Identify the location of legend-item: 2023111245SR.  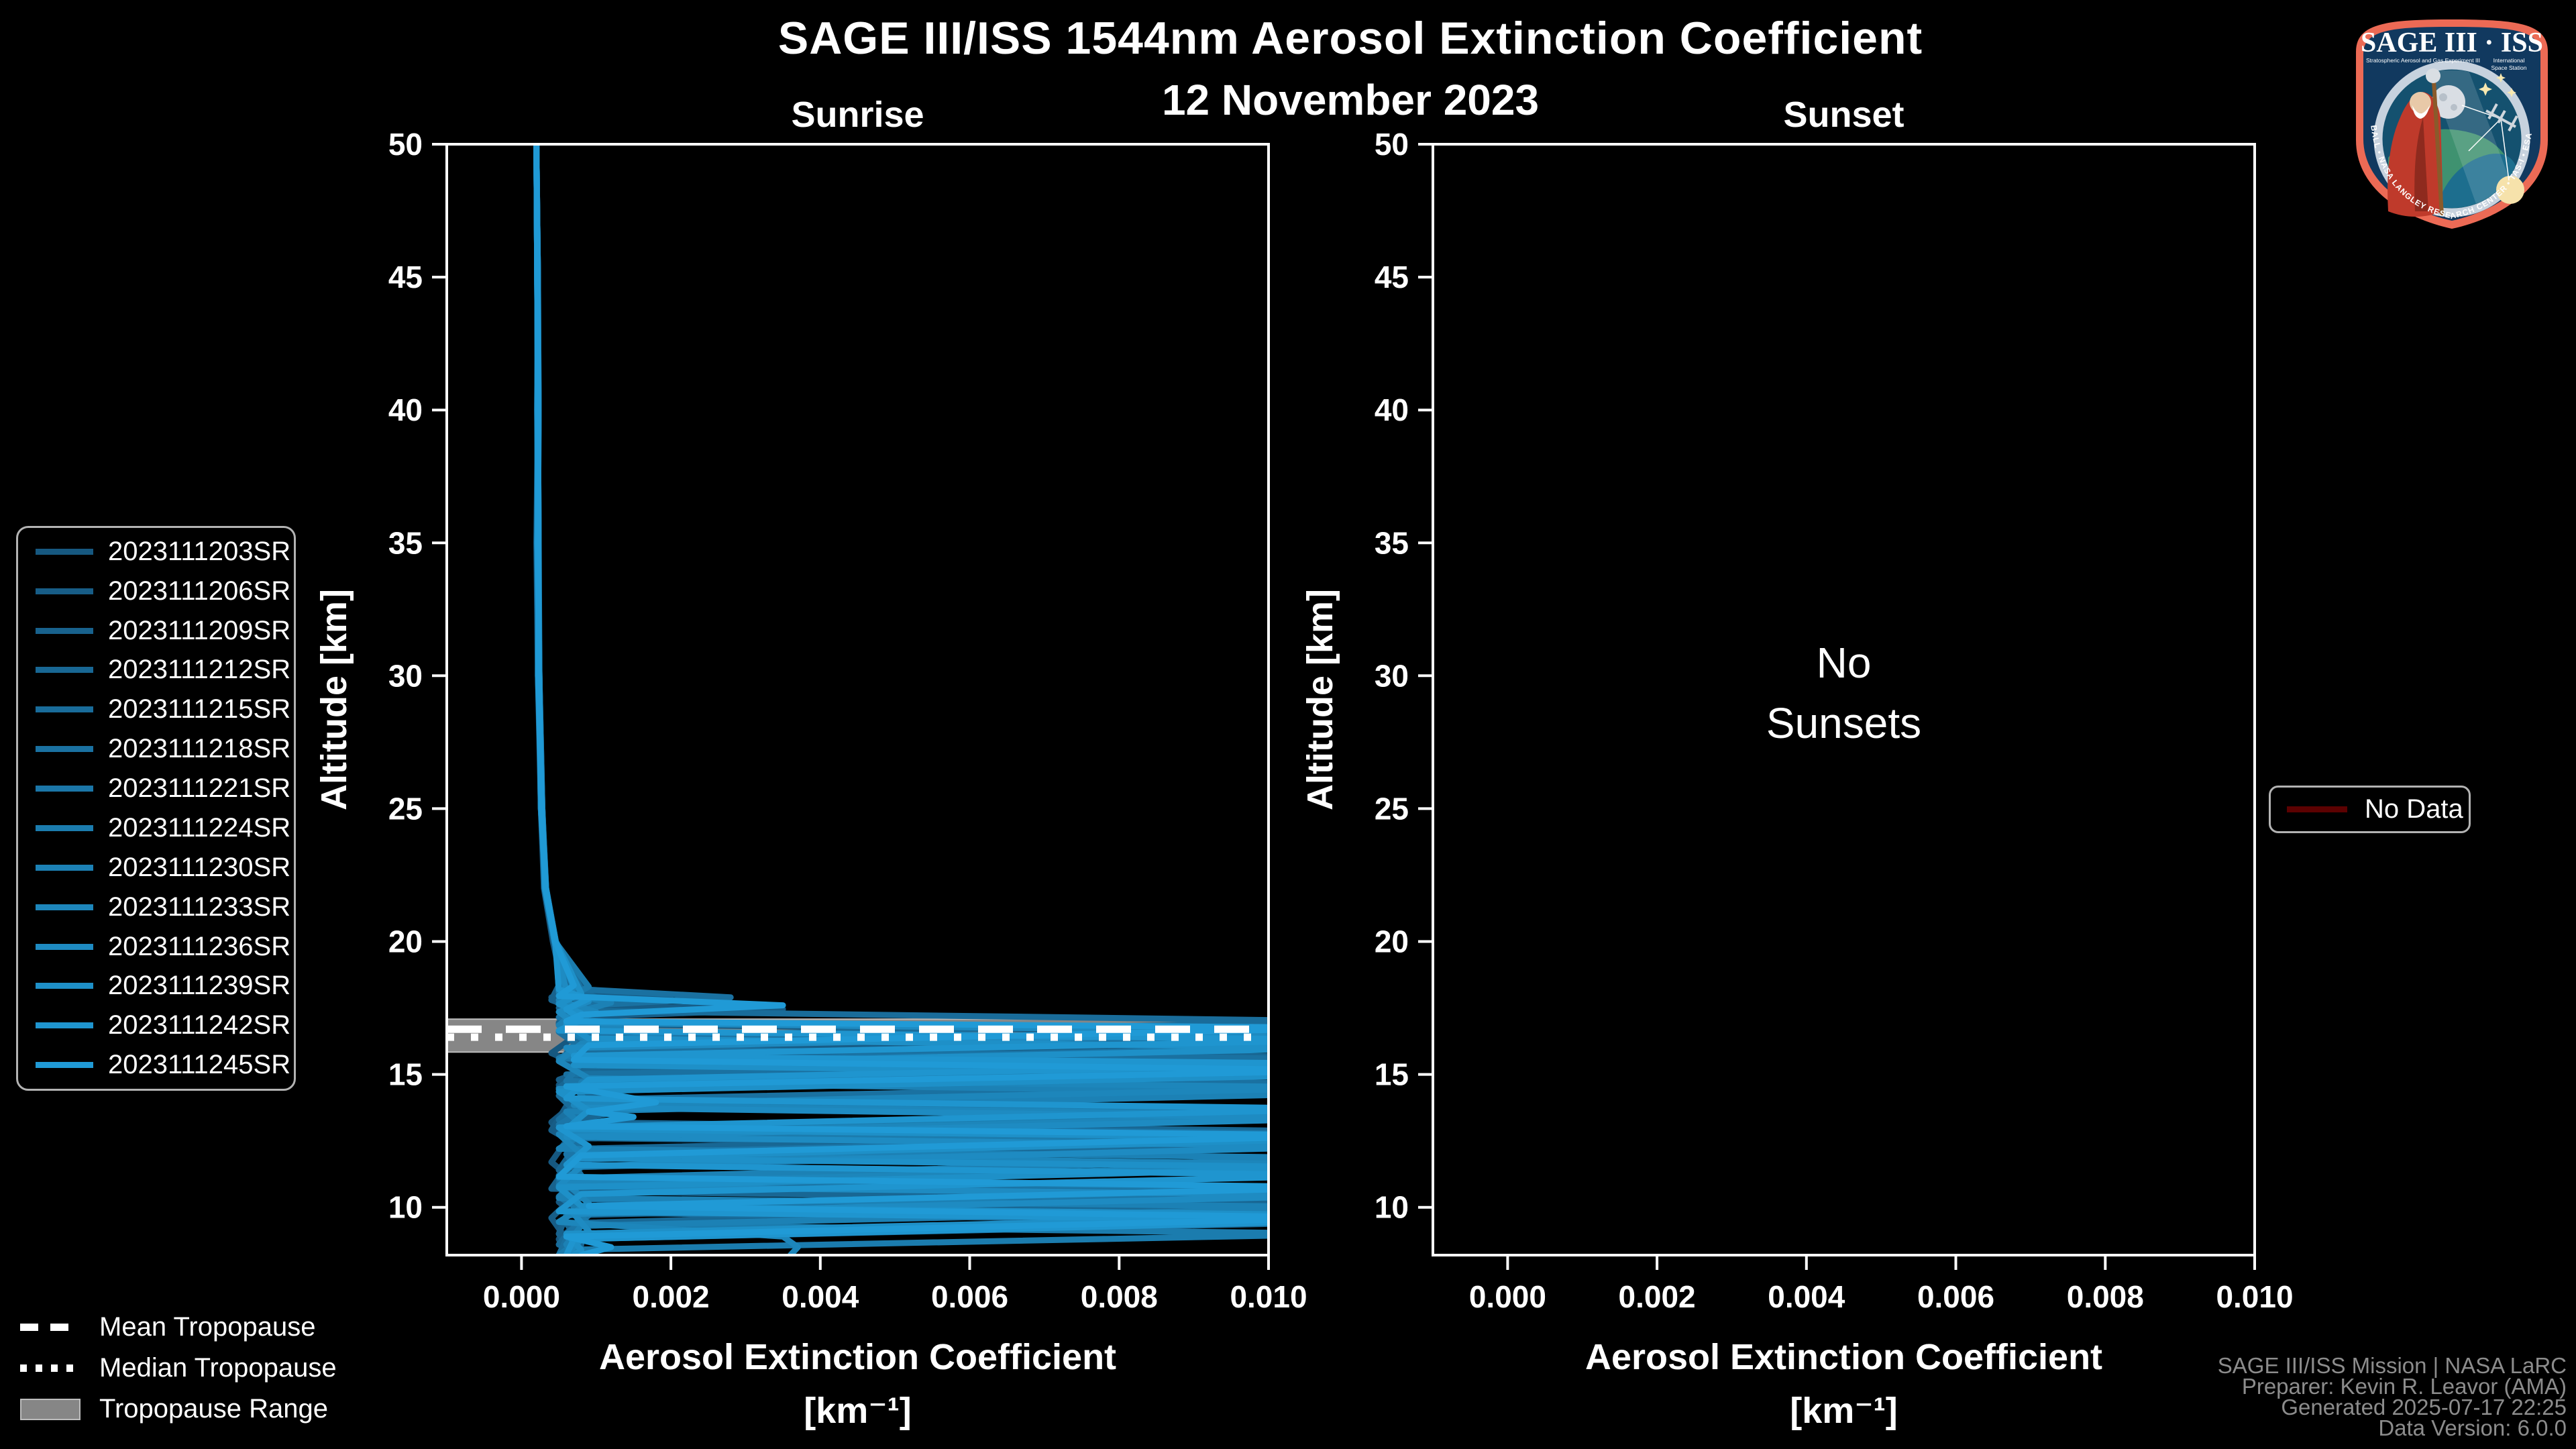
(156, 1065).